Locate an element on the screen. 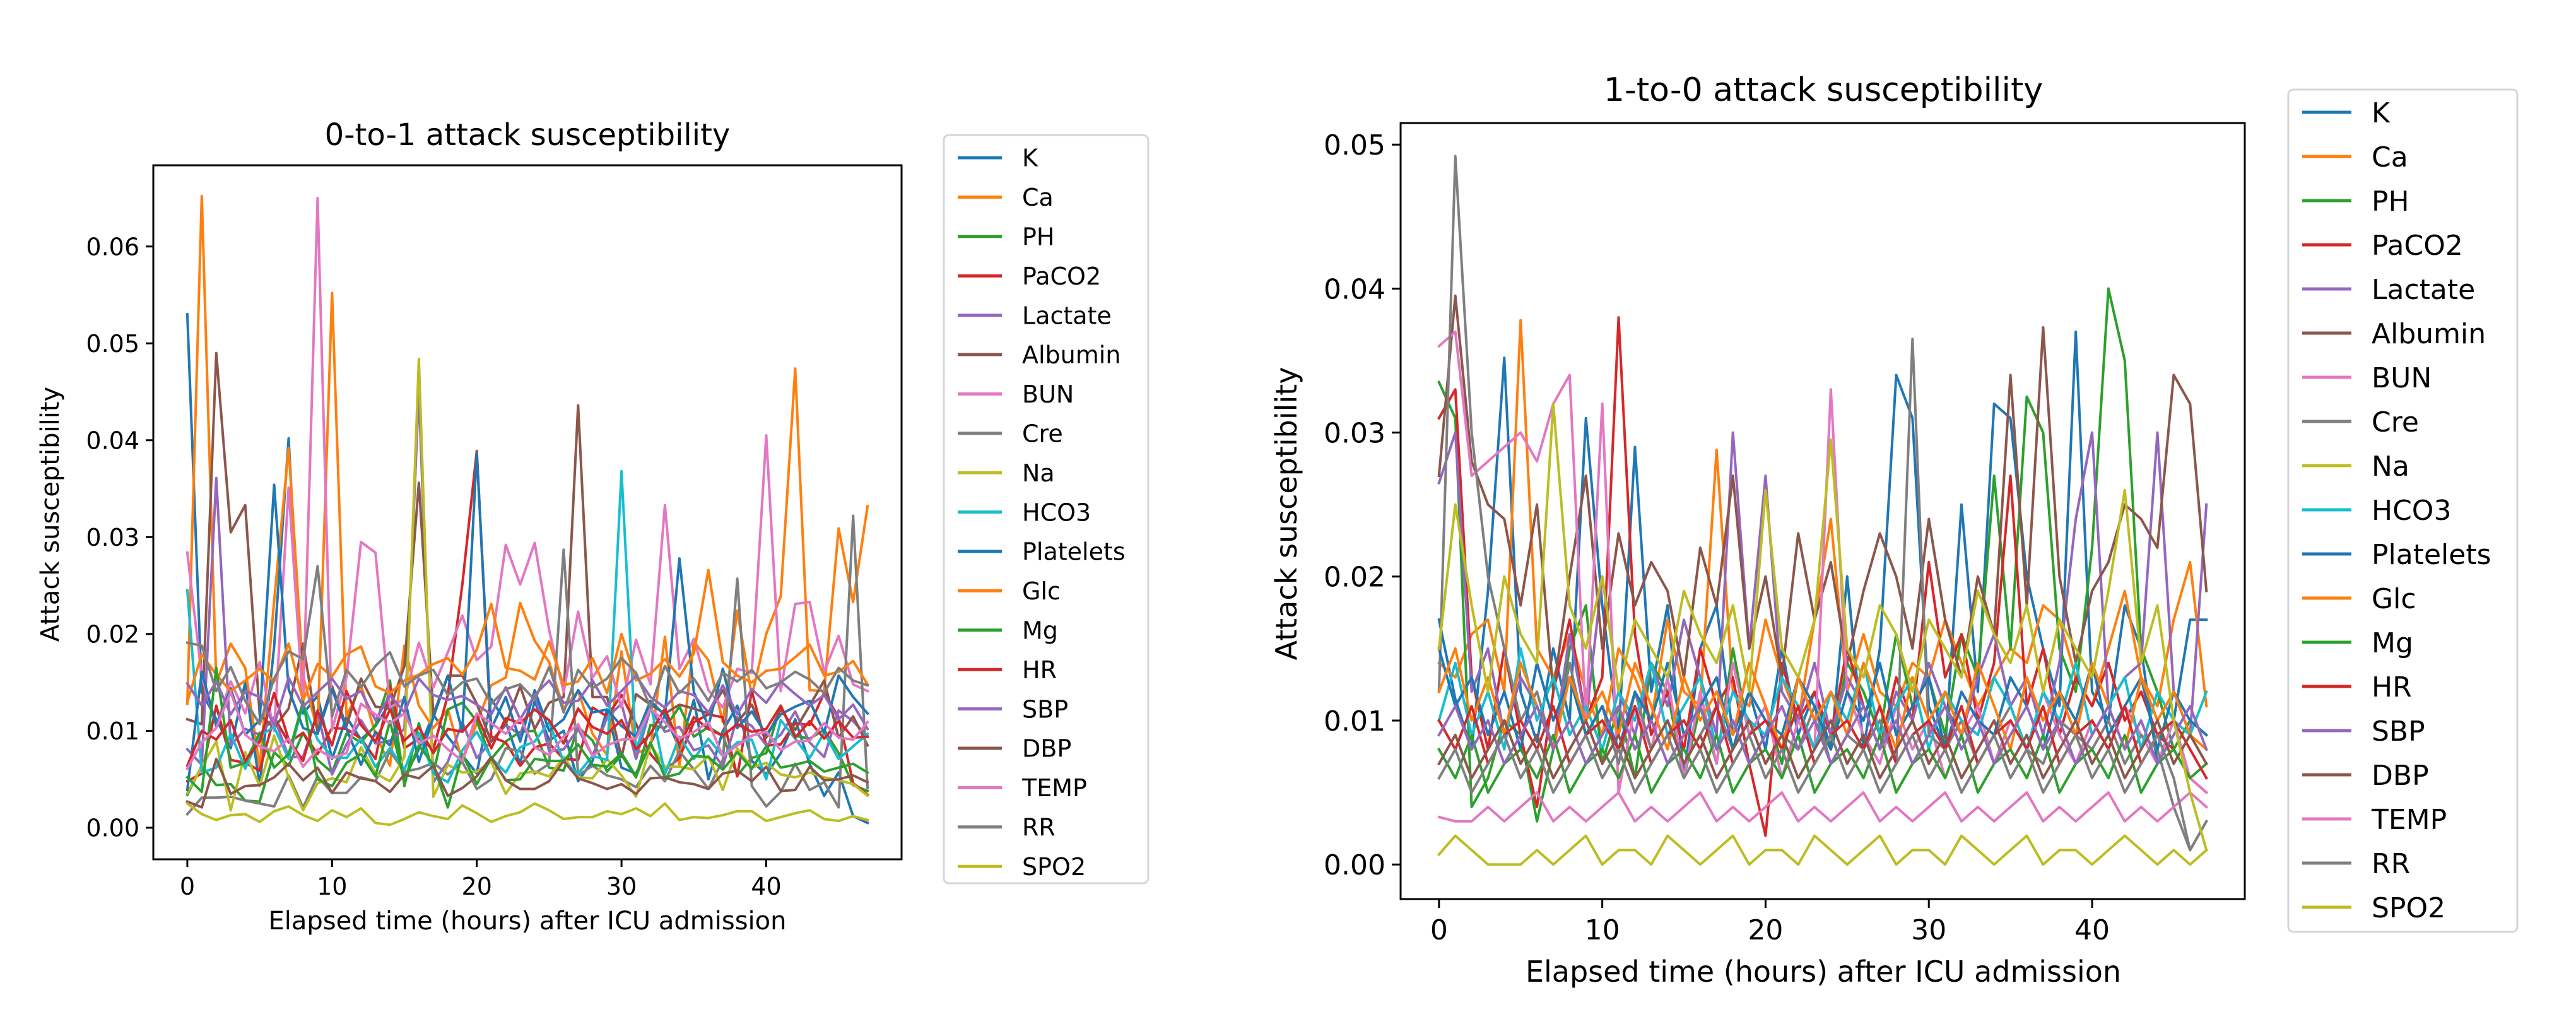 The height and width of the screenshot is (1012, 2576). x-tick-label: 0 is located at coordinates (1439, 930).